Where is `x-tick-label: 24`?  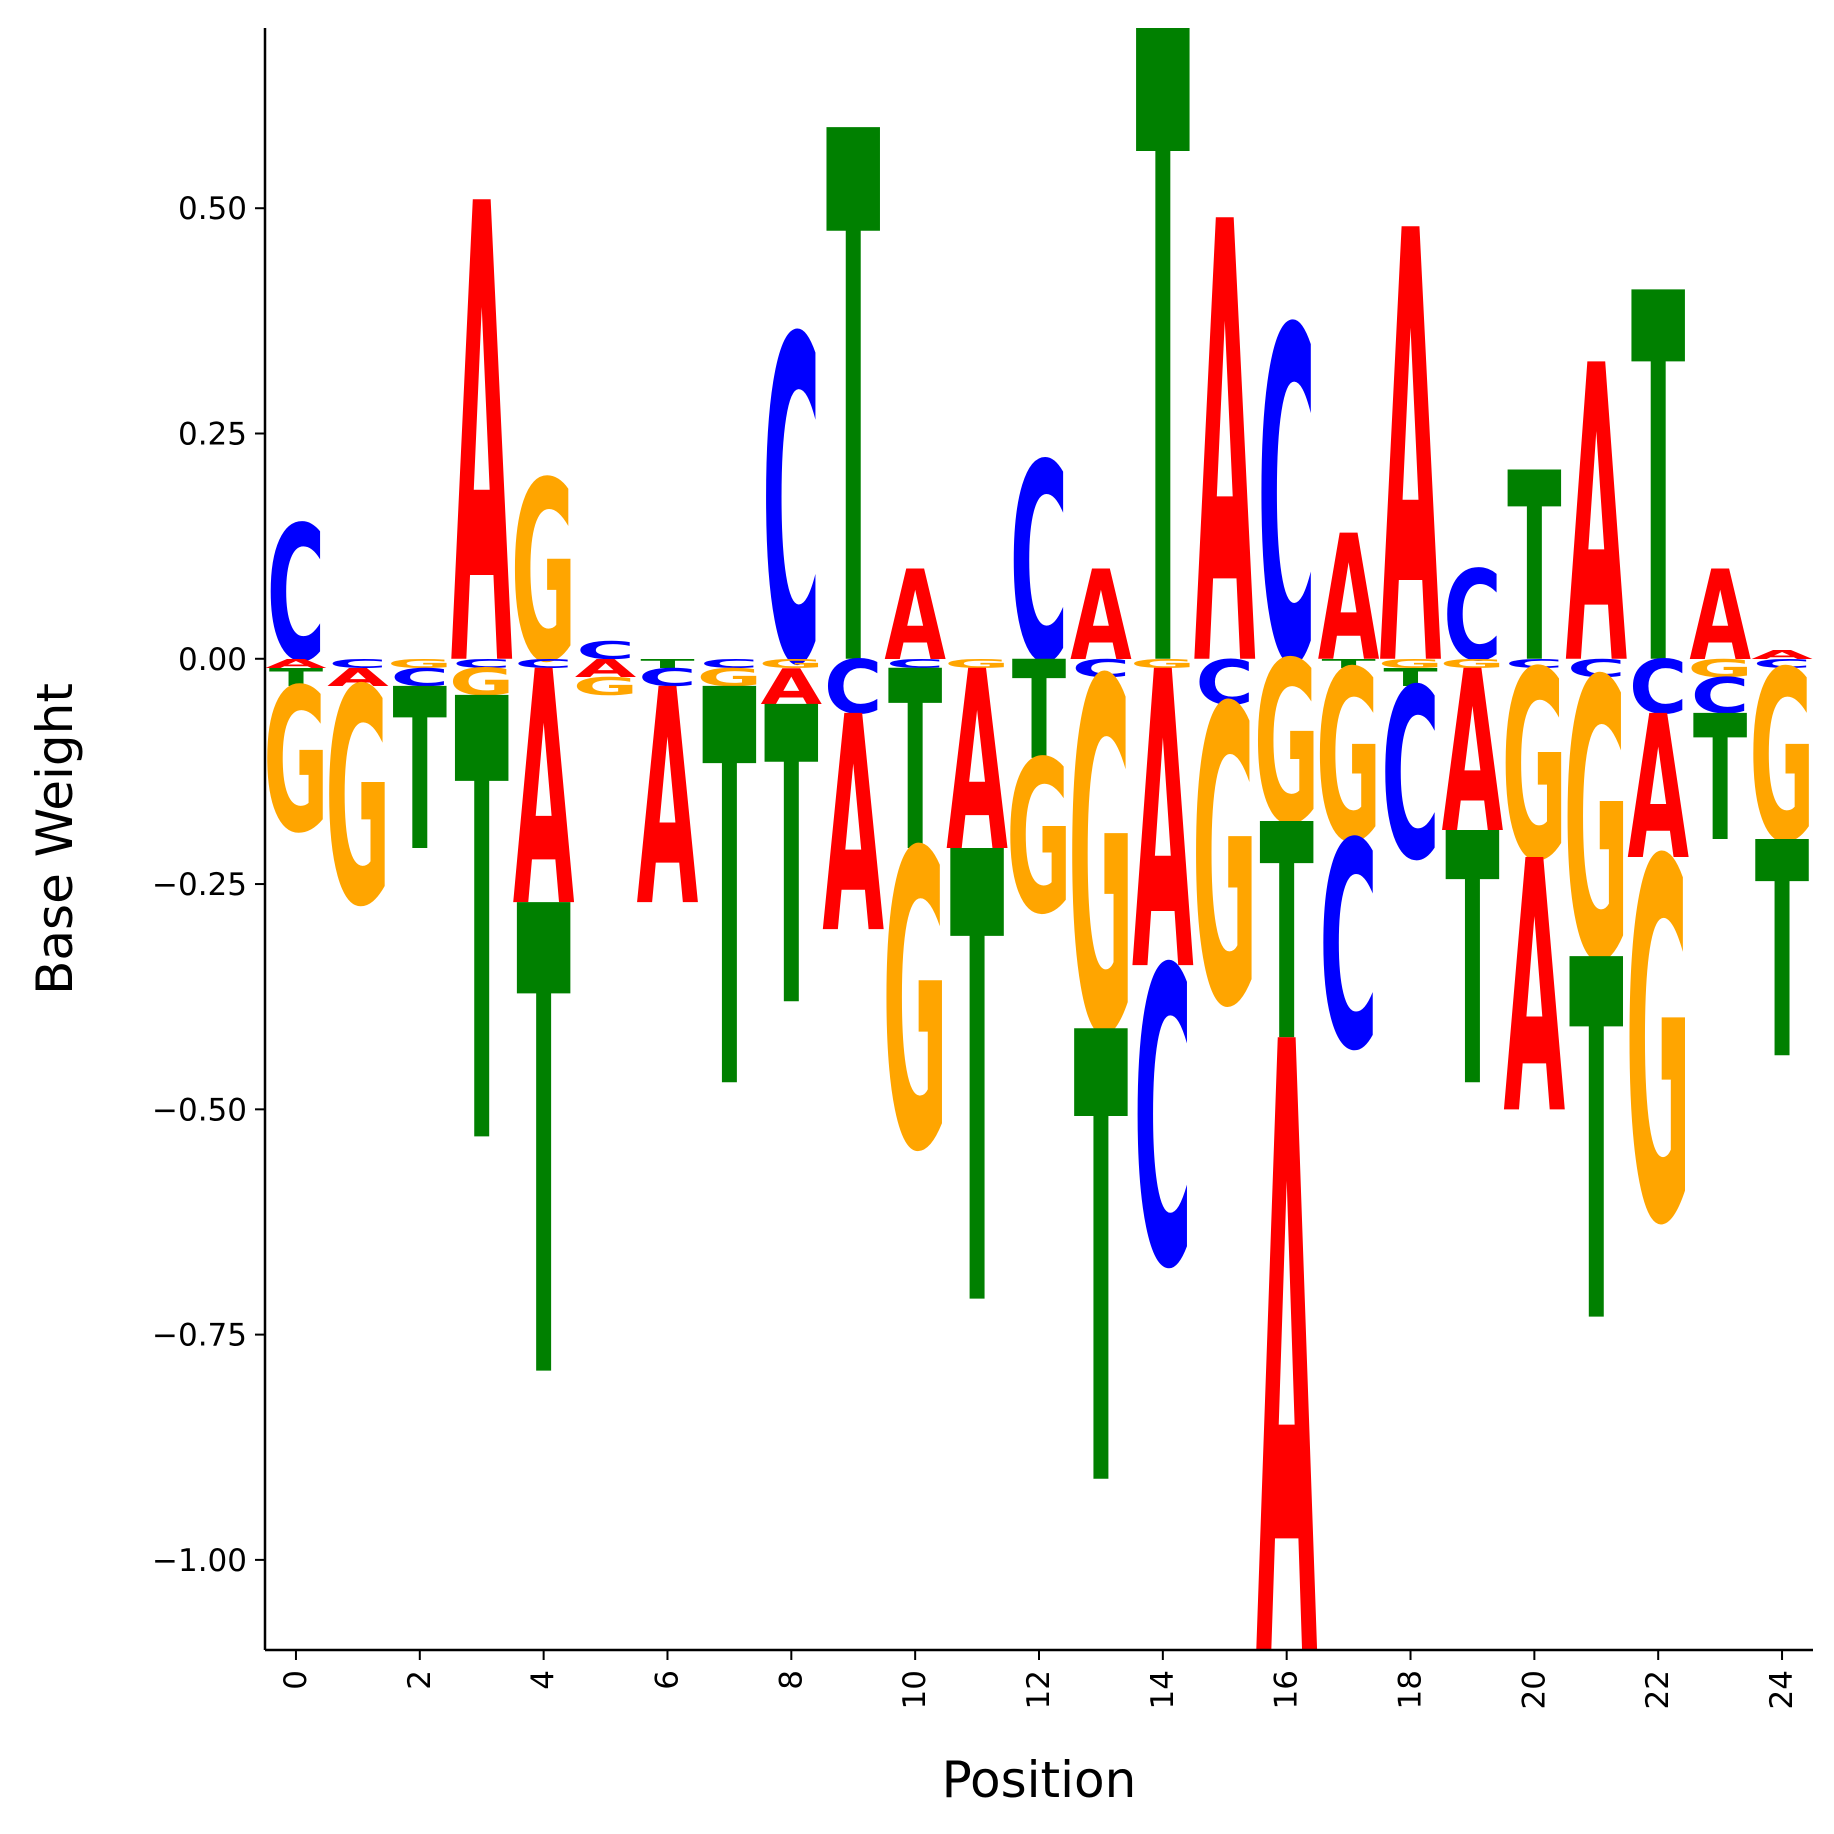 x-tick-label: 24 is located at coordinates (1782, 1689).